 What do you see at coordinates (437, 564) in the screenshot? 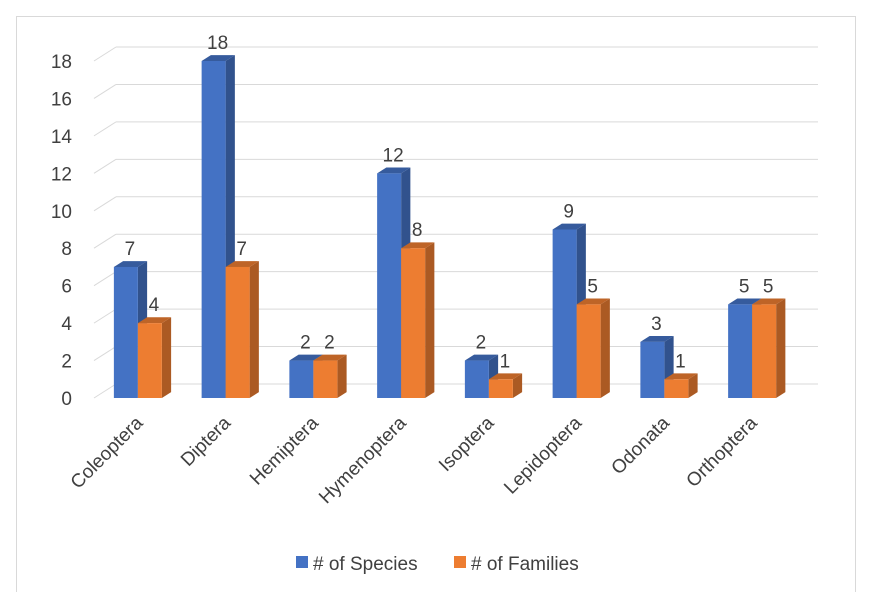
I see `legend: # of Species # of Families` at bounding box center [437, 564].